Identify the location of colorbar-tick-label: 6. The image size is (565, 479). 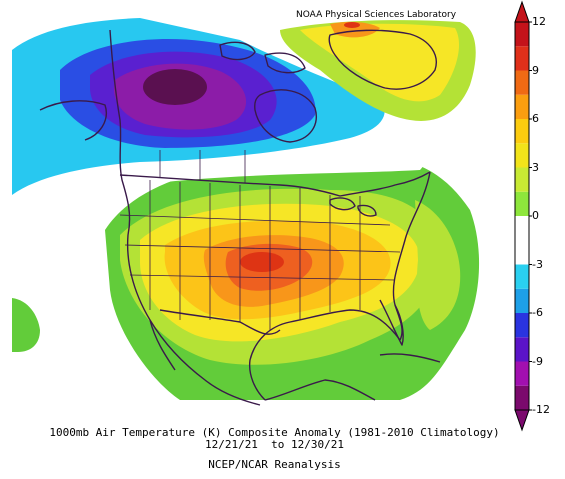
(535, 118).